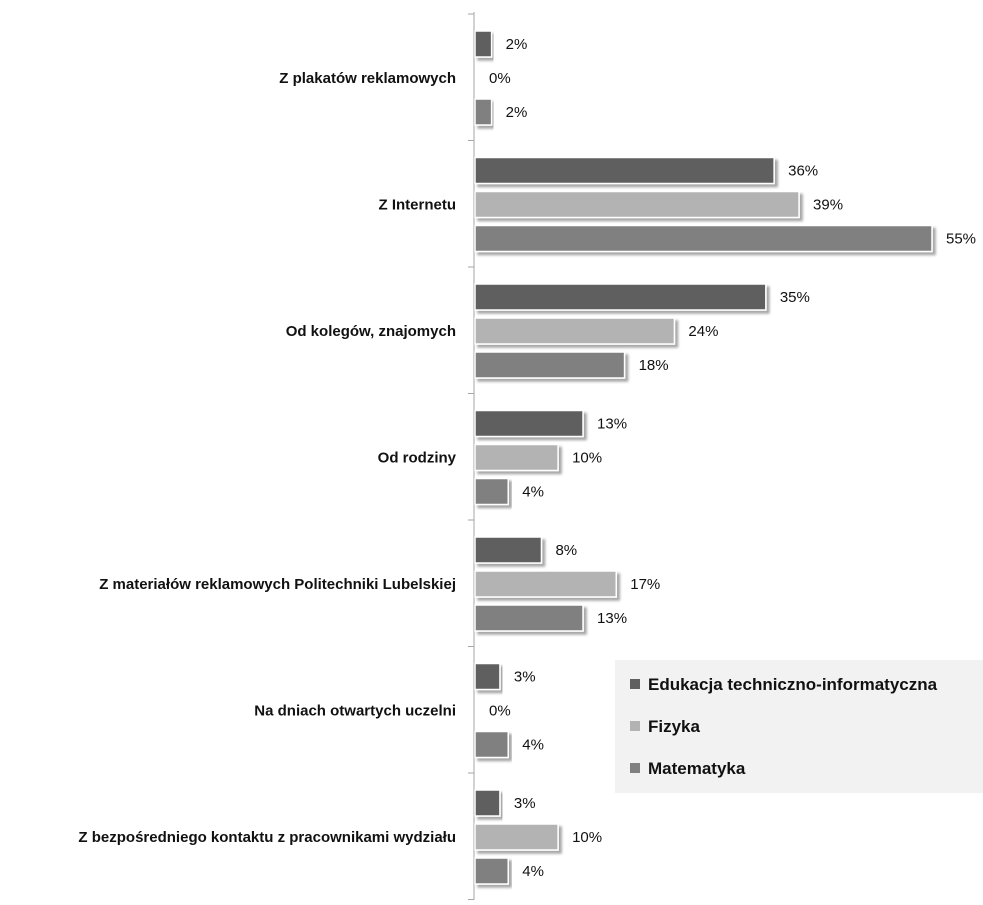  Describe the element at coordinates (961, 239) in the screenshot. I see `data-label: 55%` at that location.